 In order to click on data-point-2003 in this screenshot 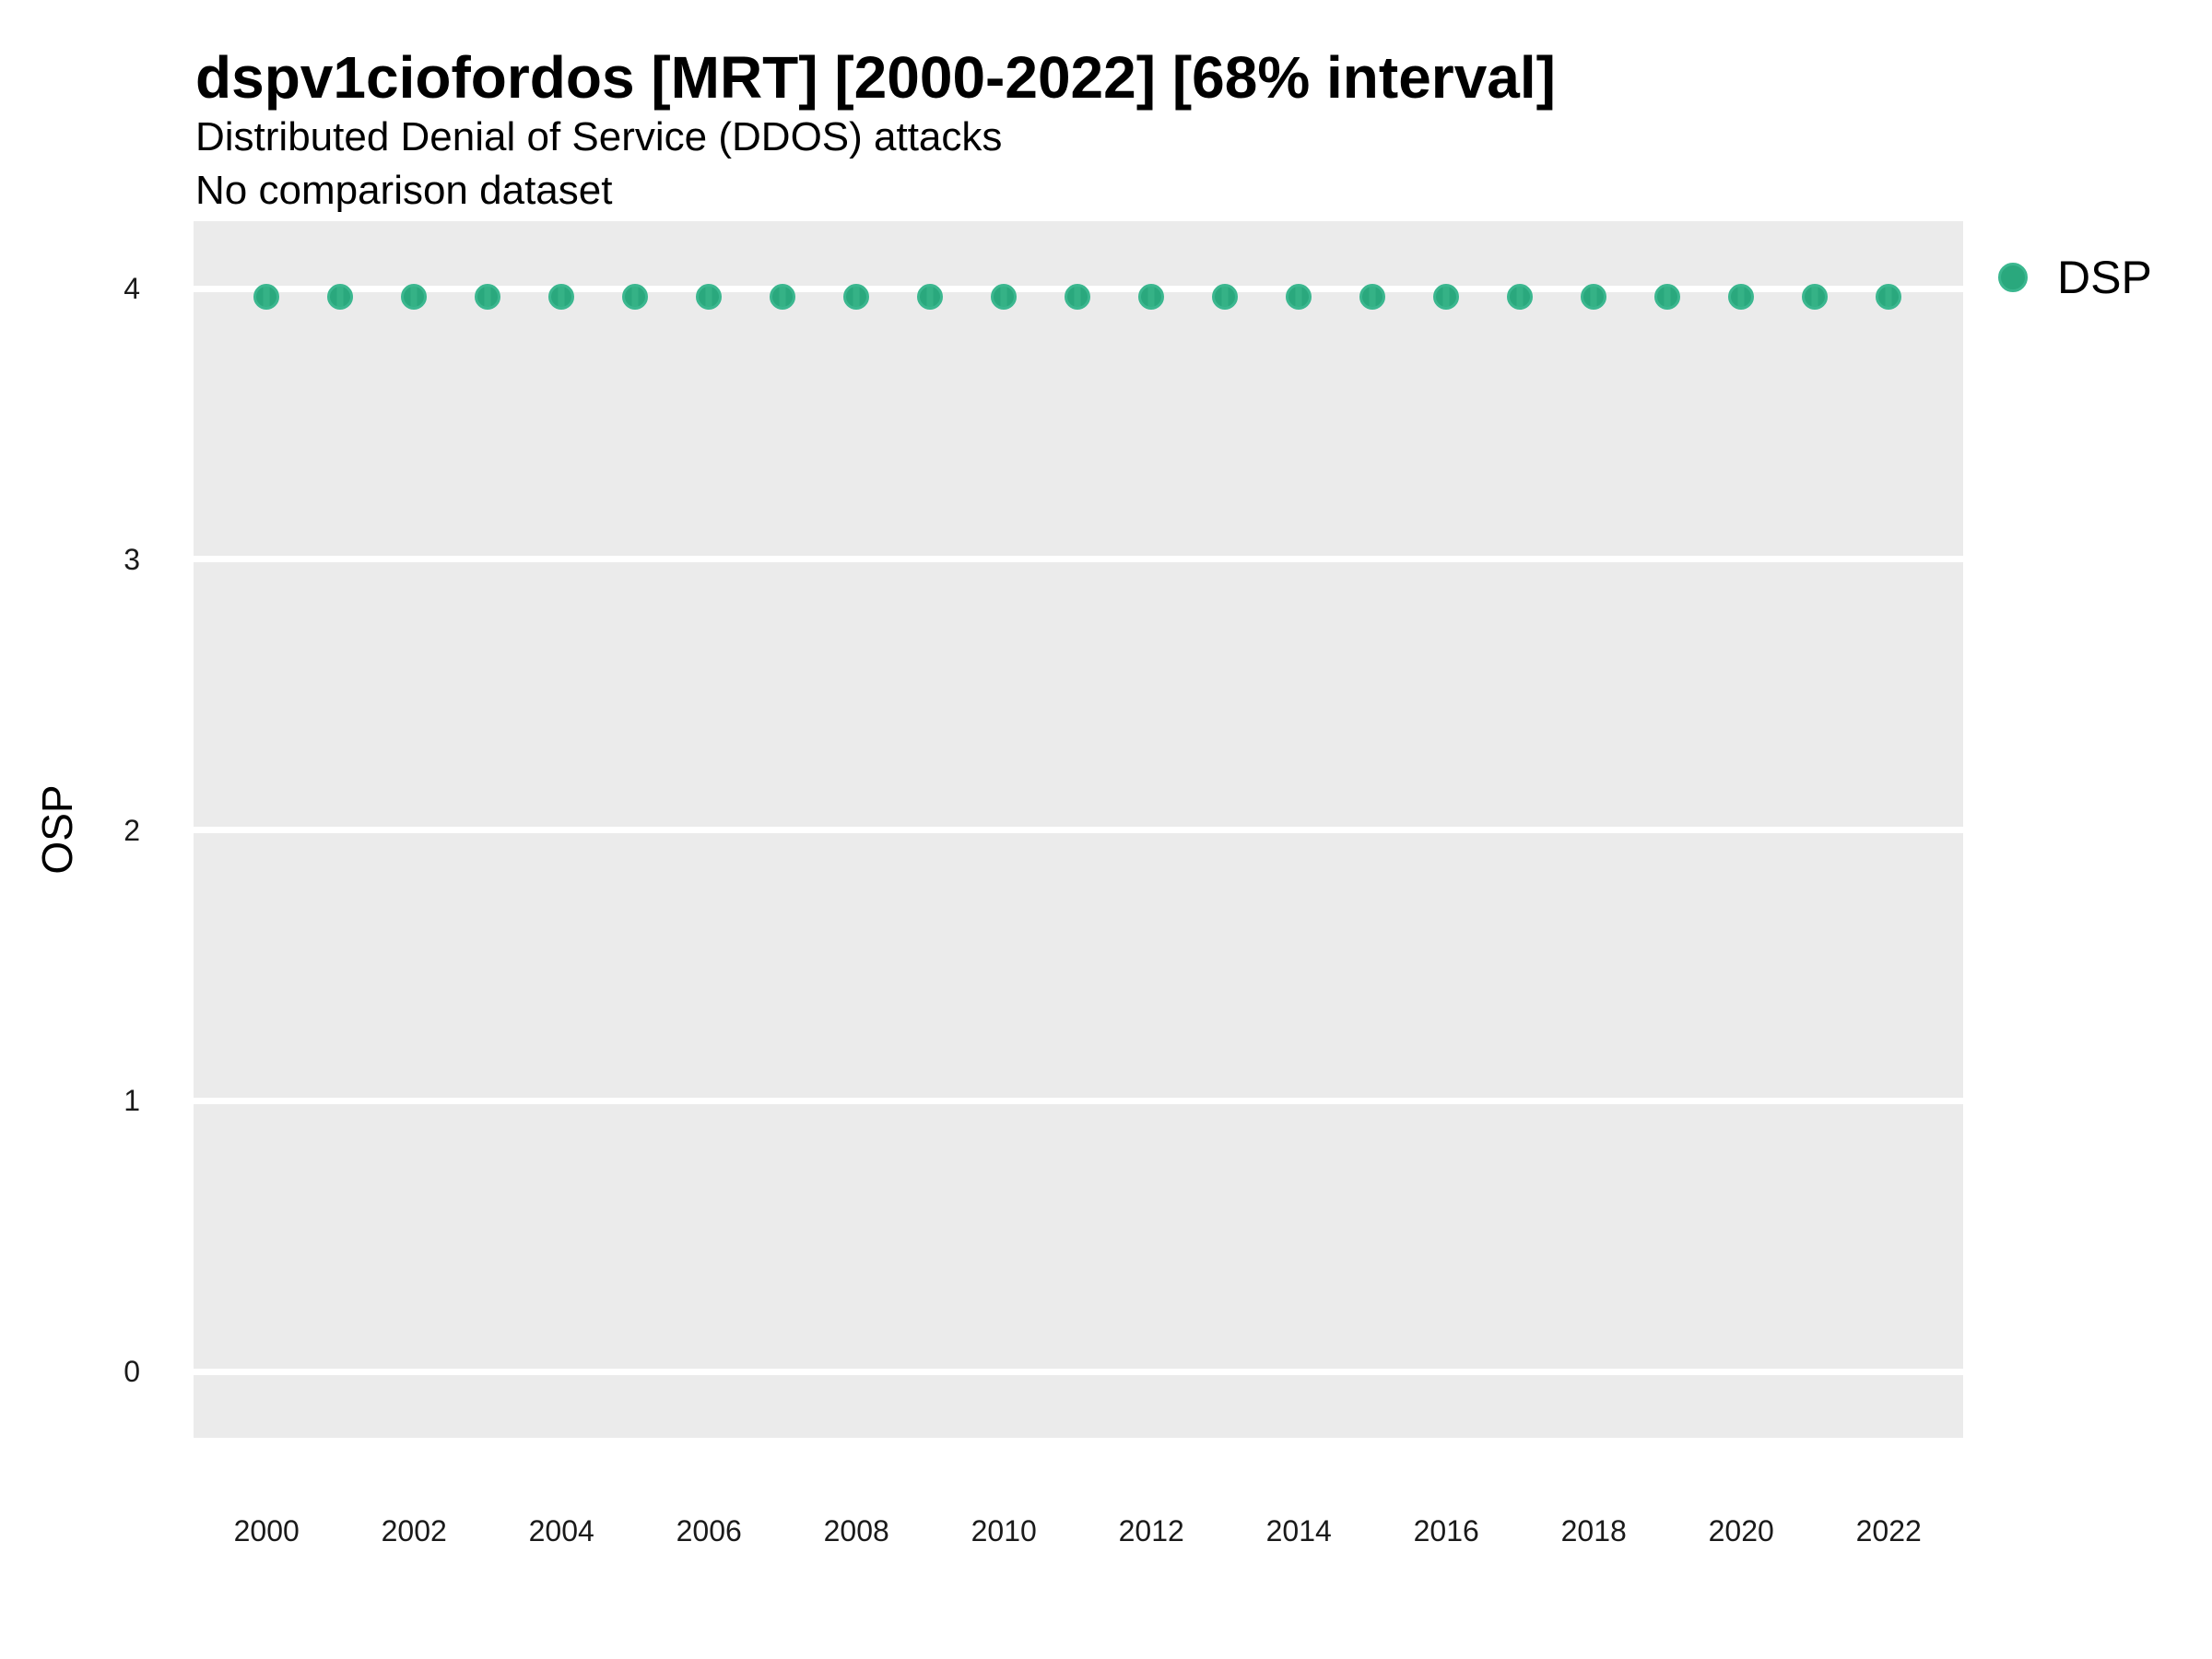, I will do `click(488, 296)`.